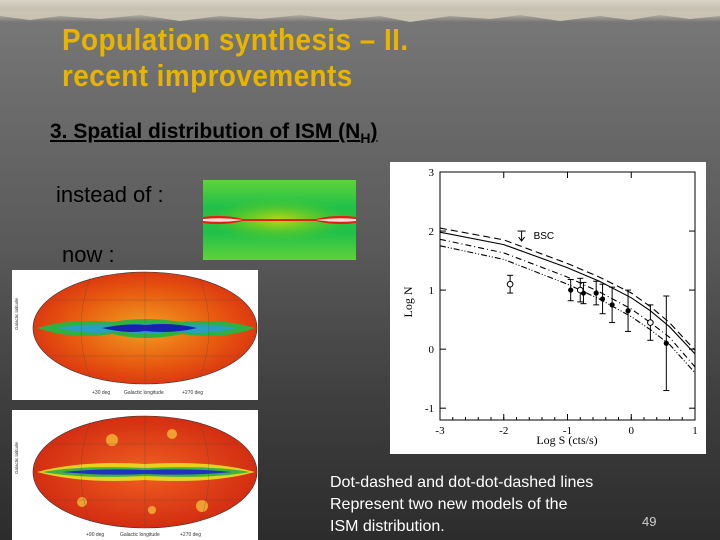 The image size is (720, 540). Describe the element at coordinates (235, 39) in the screenshot. I see `title-line-1: Population synthesis – II.` at that location.